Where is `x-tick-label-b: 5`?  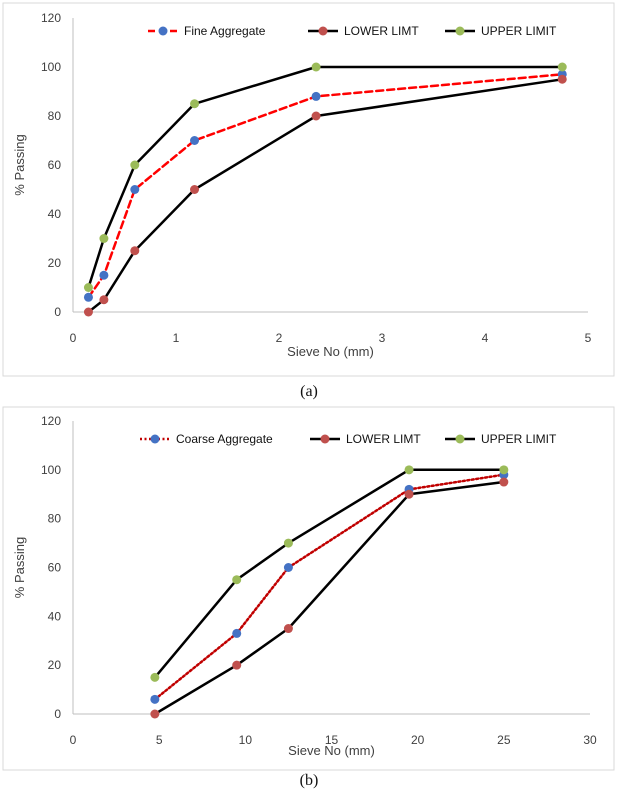 x-tick-label-b: 5 is located at coordinates (159, 740).